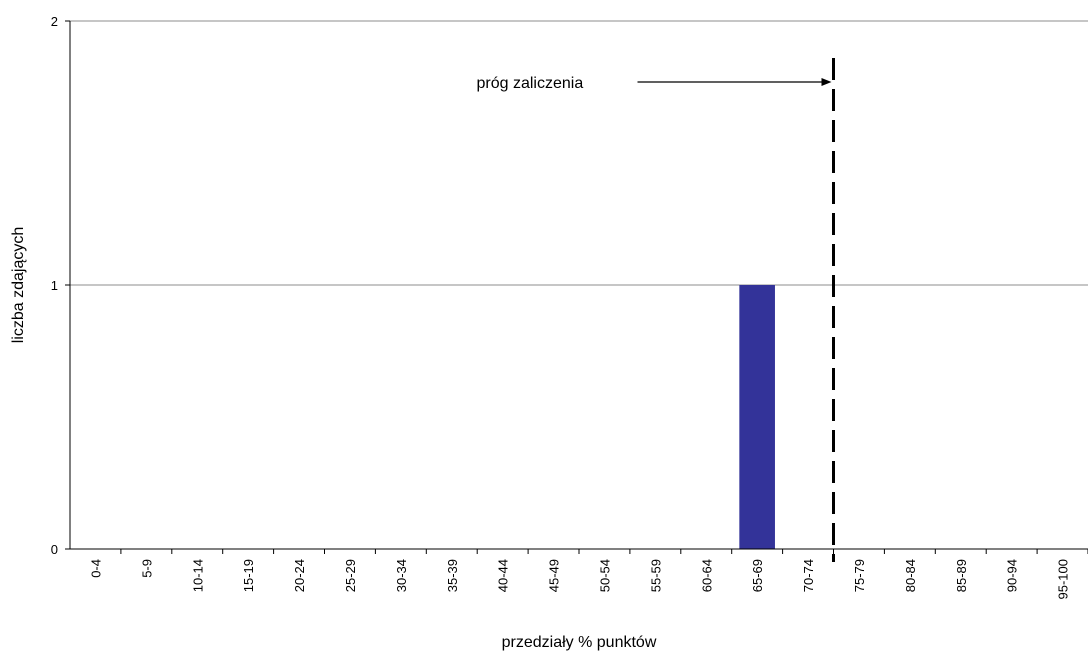 The width and height of the screenshot is (1088, 654). I want to click on x-tick-label: 40-44, so click(503, 575).